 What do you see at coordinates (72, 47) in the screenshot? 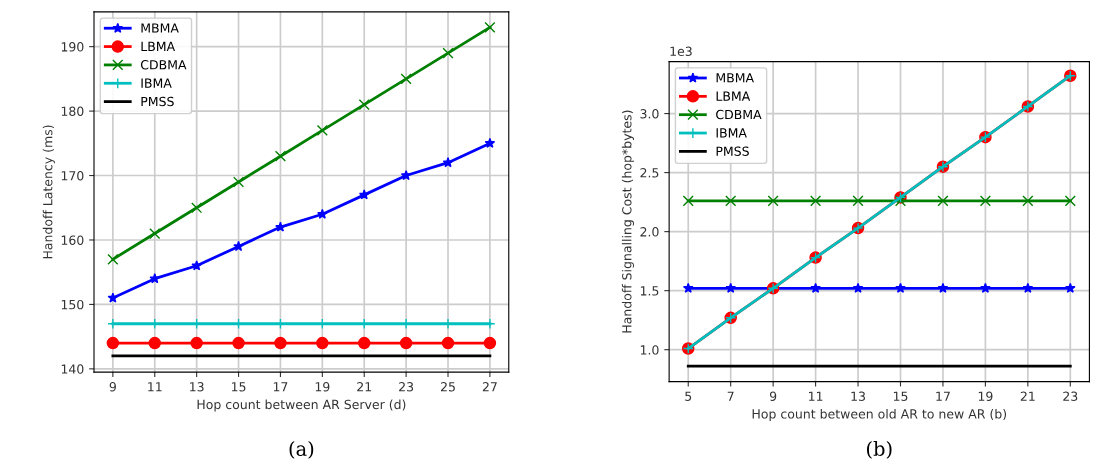
I see `y-tick-label: 190` at bounding box center [72, 47].